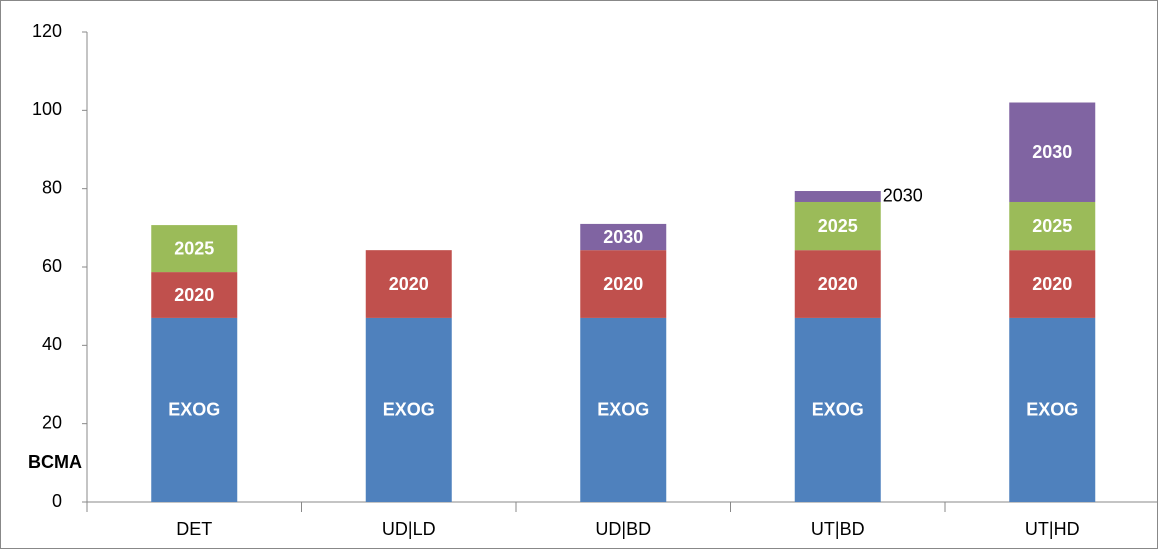  What do you see at coordinates (57, 501) in the screenshot?
I see `y-tick-label: 0` at bounding box center [57, 501].